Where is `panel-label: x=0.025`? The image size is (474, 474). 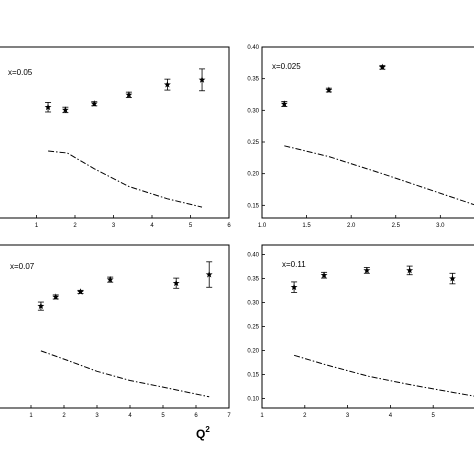
panel-label: x=0.025 is located at coordinates (286, 66).